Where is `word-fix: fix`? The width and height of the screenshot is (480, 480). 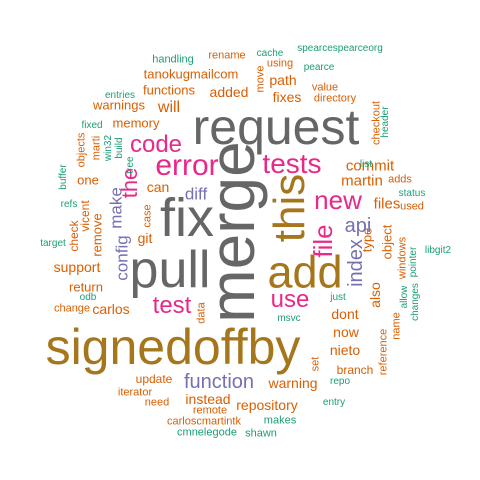 word-fix: fix is located at coordinates (187, 218).